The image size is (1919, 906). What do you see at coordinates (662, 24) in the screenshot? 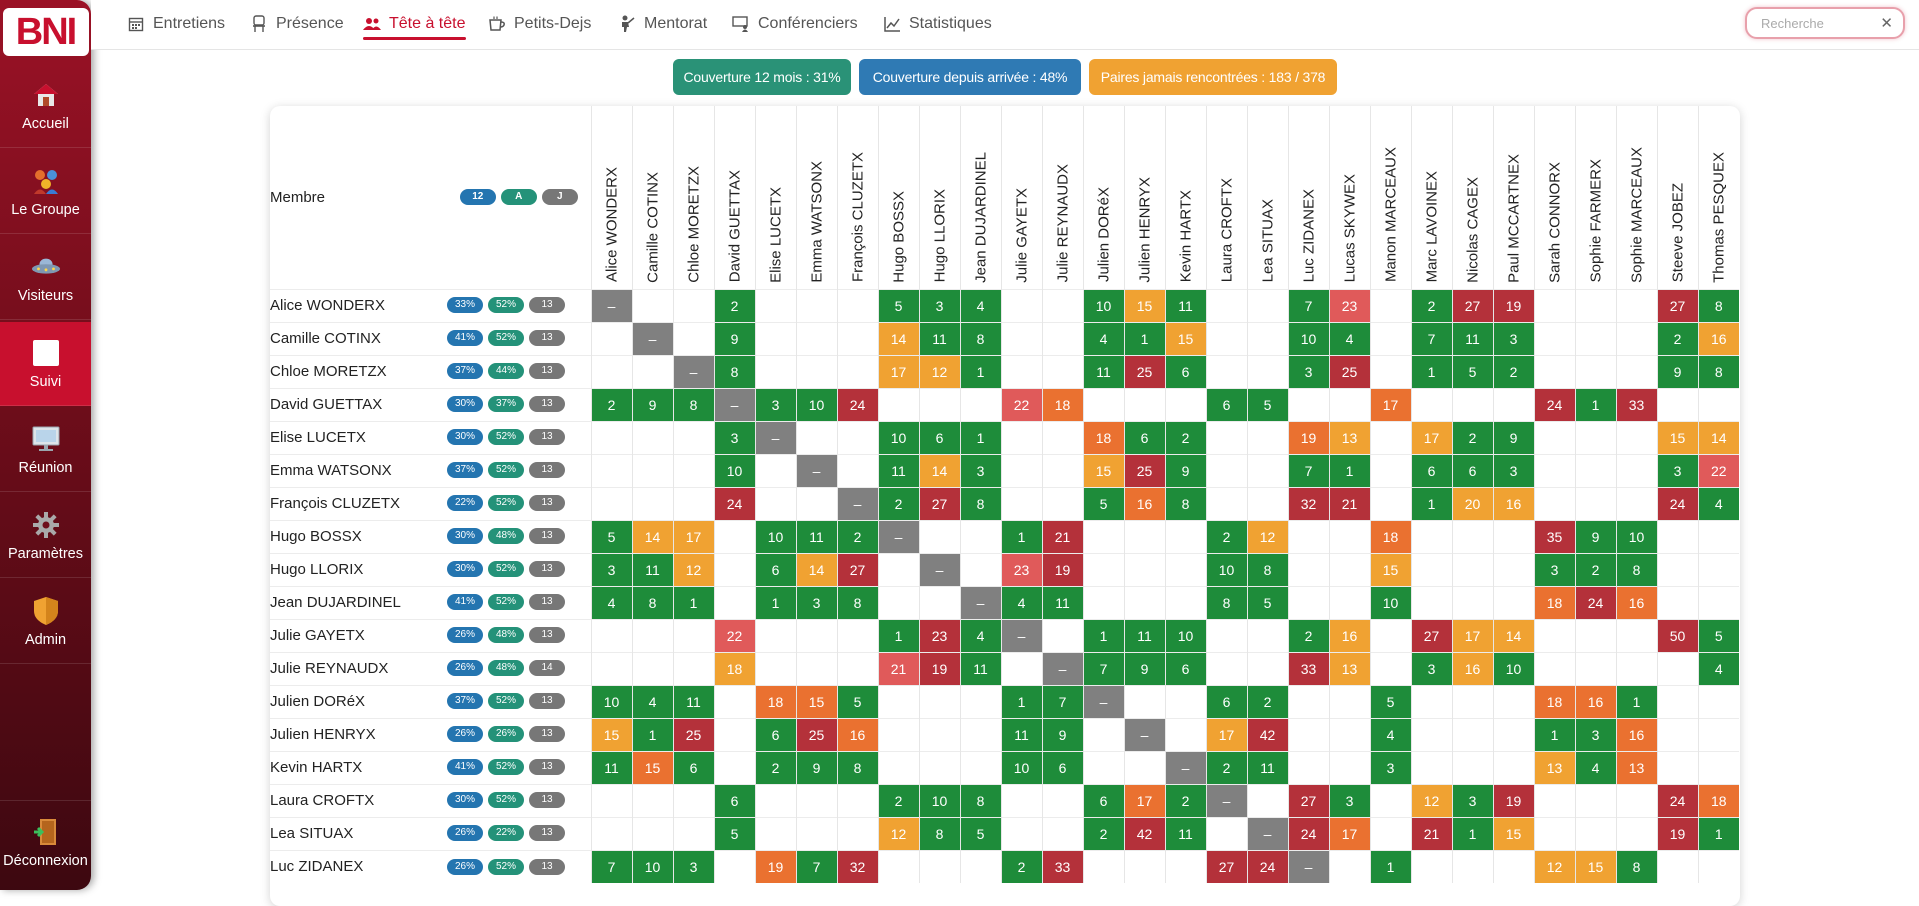
I see `tab-mentorat: Mentorat` at bounding box center [662, 24].